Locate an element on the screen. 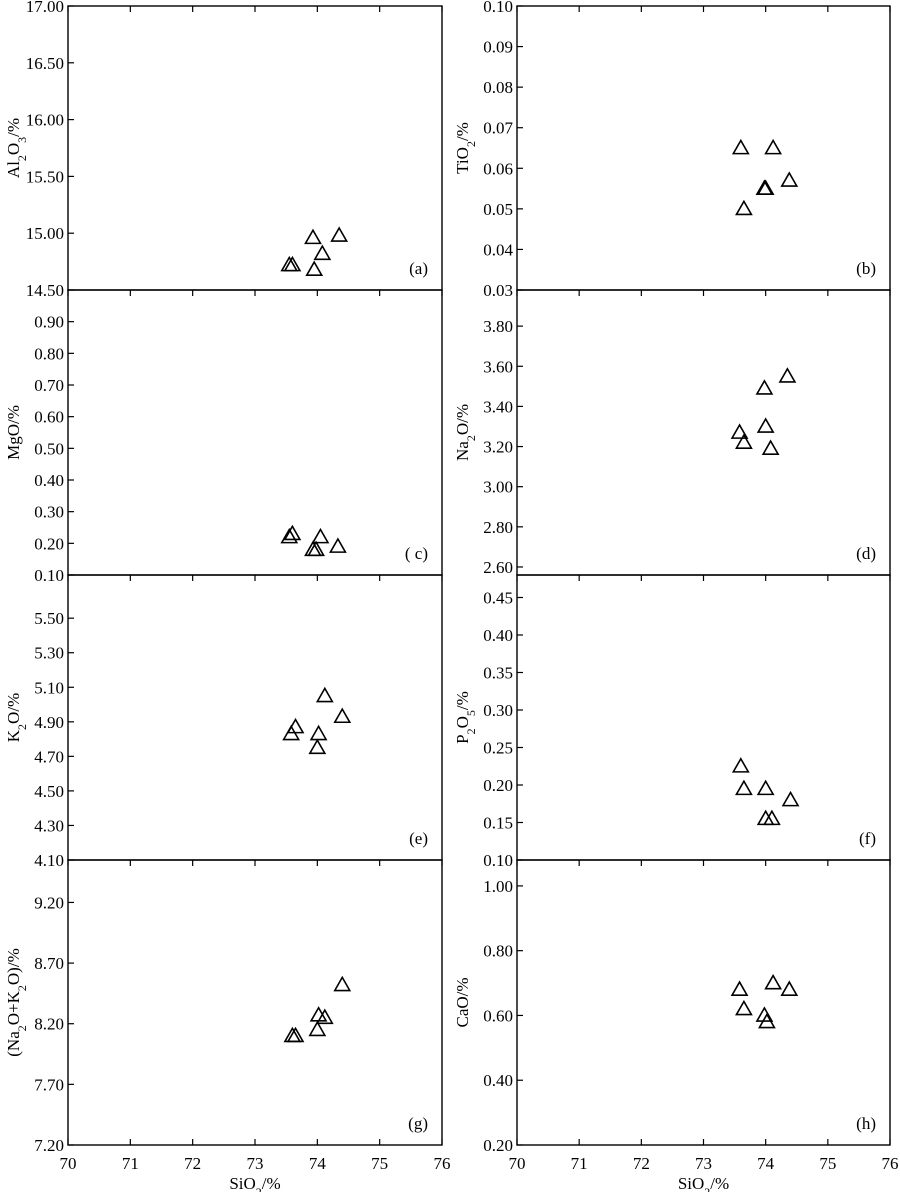  y-tick-label: 0.08 is located at coordinates (498, 87).